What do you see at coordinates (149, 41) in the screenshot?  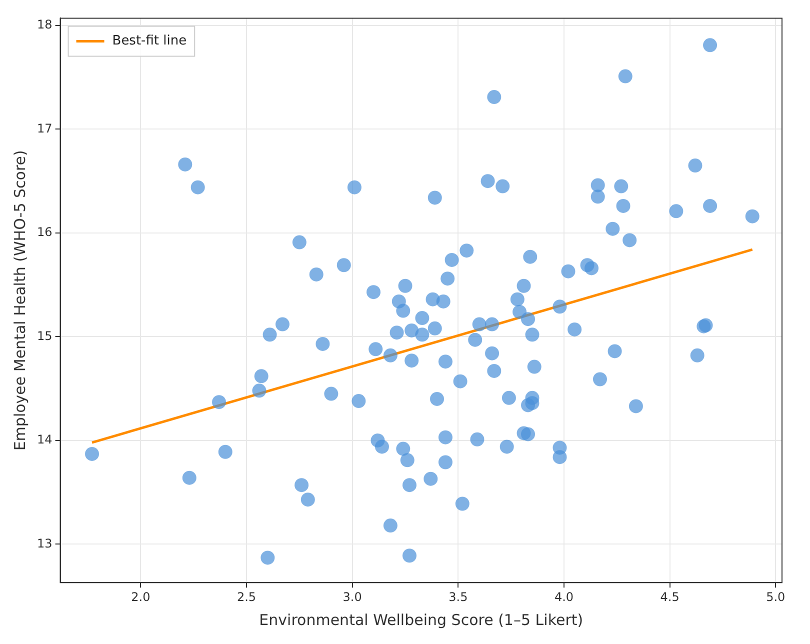 I see `legend-label: Best-fit line` at bounding box center [149, 41].